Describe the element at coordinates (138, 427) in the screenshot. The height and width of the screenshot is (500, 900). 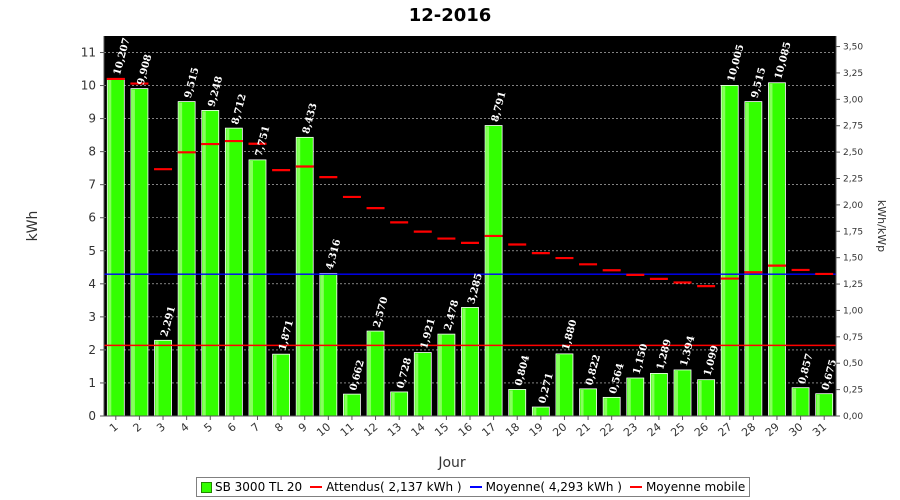
I see `x-tick-label: 2` at that location.